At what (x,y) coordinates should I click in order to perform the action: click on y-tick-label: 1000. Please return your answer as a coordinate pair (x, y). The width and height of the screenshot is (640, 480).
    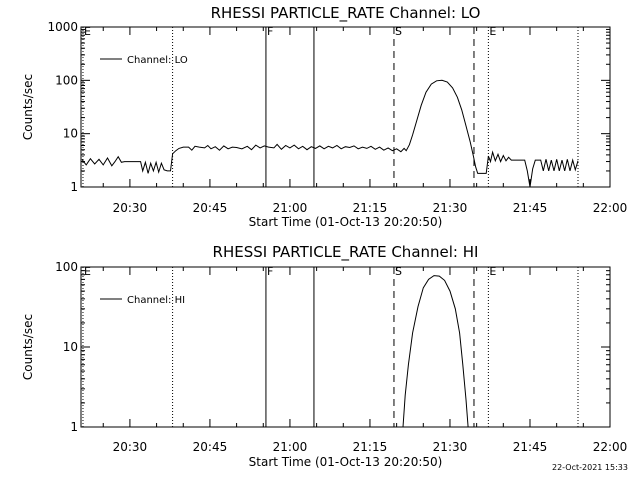
    Looking at the image, I should click on (62, 27).